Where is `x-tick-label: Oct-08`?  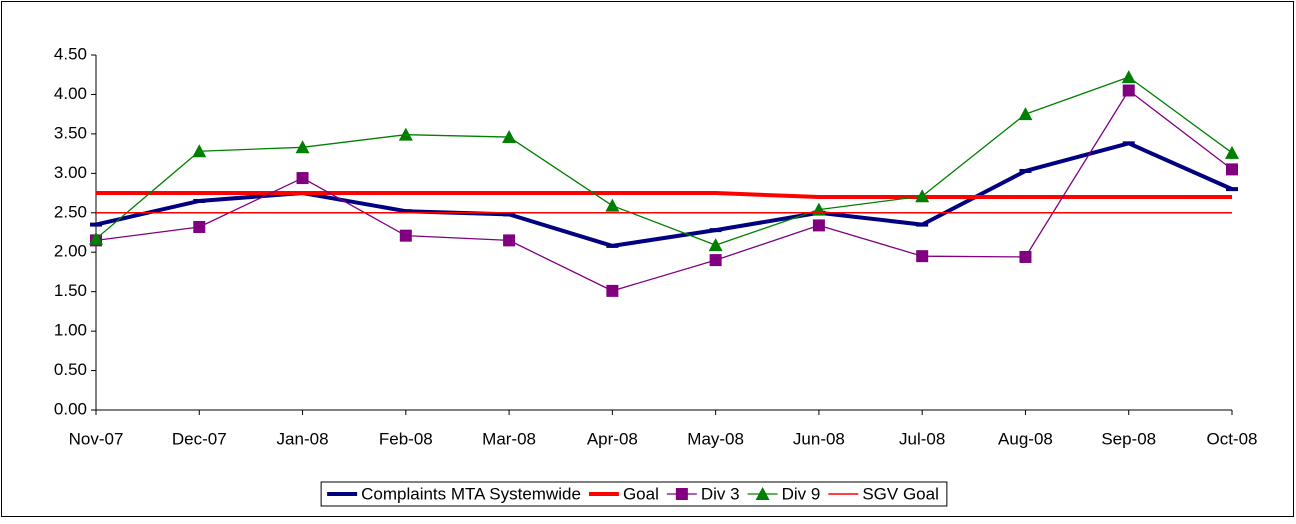
x-tick-label: Oct-08 is located at coordinates (1231, 438).